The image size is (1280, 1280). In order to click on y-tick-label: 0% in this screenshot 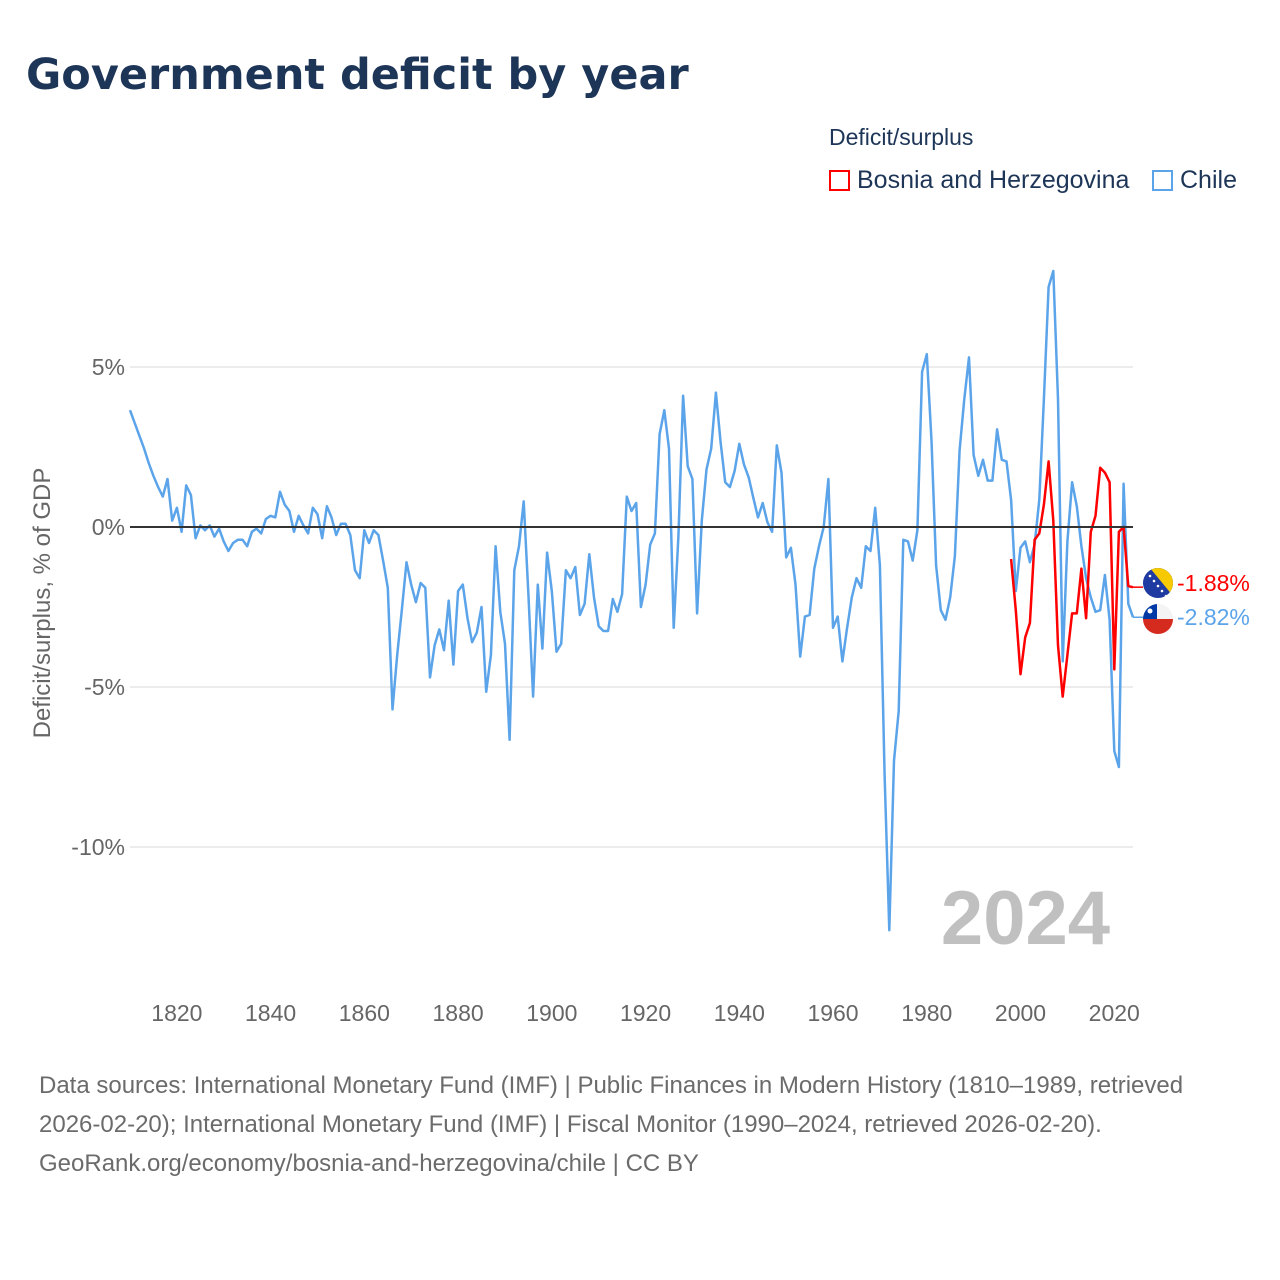, I will do `click(108, 527)`.